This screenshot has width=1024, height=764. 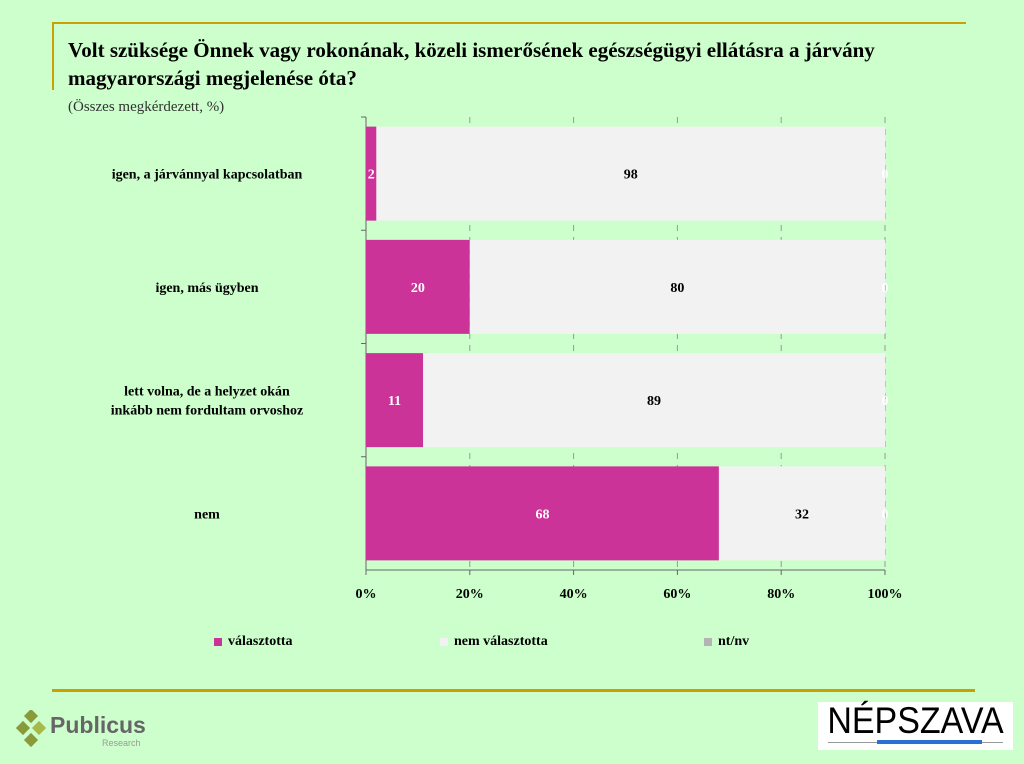 I want to click on legend-item: választotta, so click(x=253, y=642).